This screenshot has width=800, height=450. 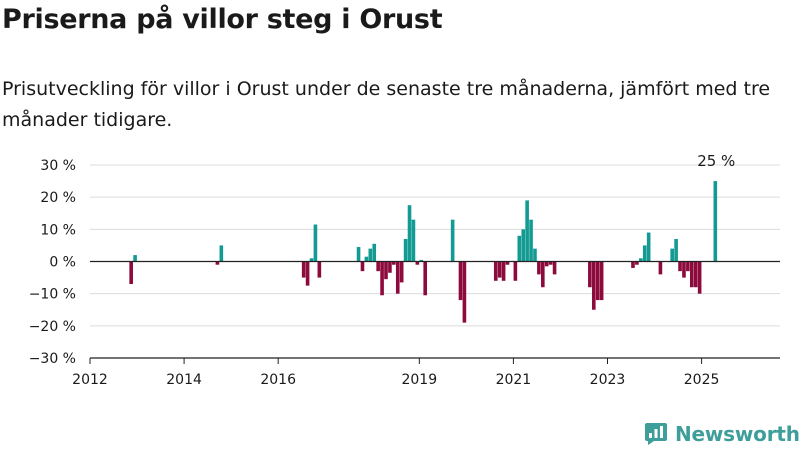 What do you see at coordinates (514, 380) in the screenshot?
I see `x-tick-label: 2021` at bounding box center [514, 380].